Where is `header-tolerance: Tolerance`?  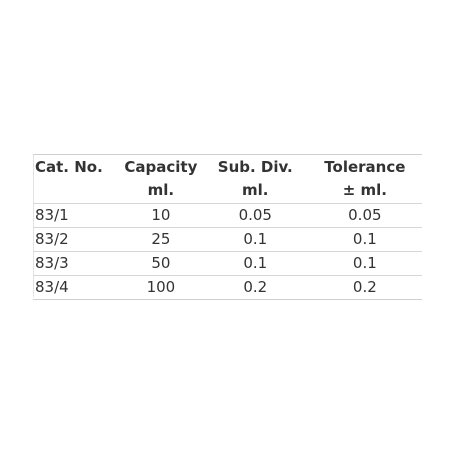
header-tolerance: Tolerance is located at coordinates (365, 167).